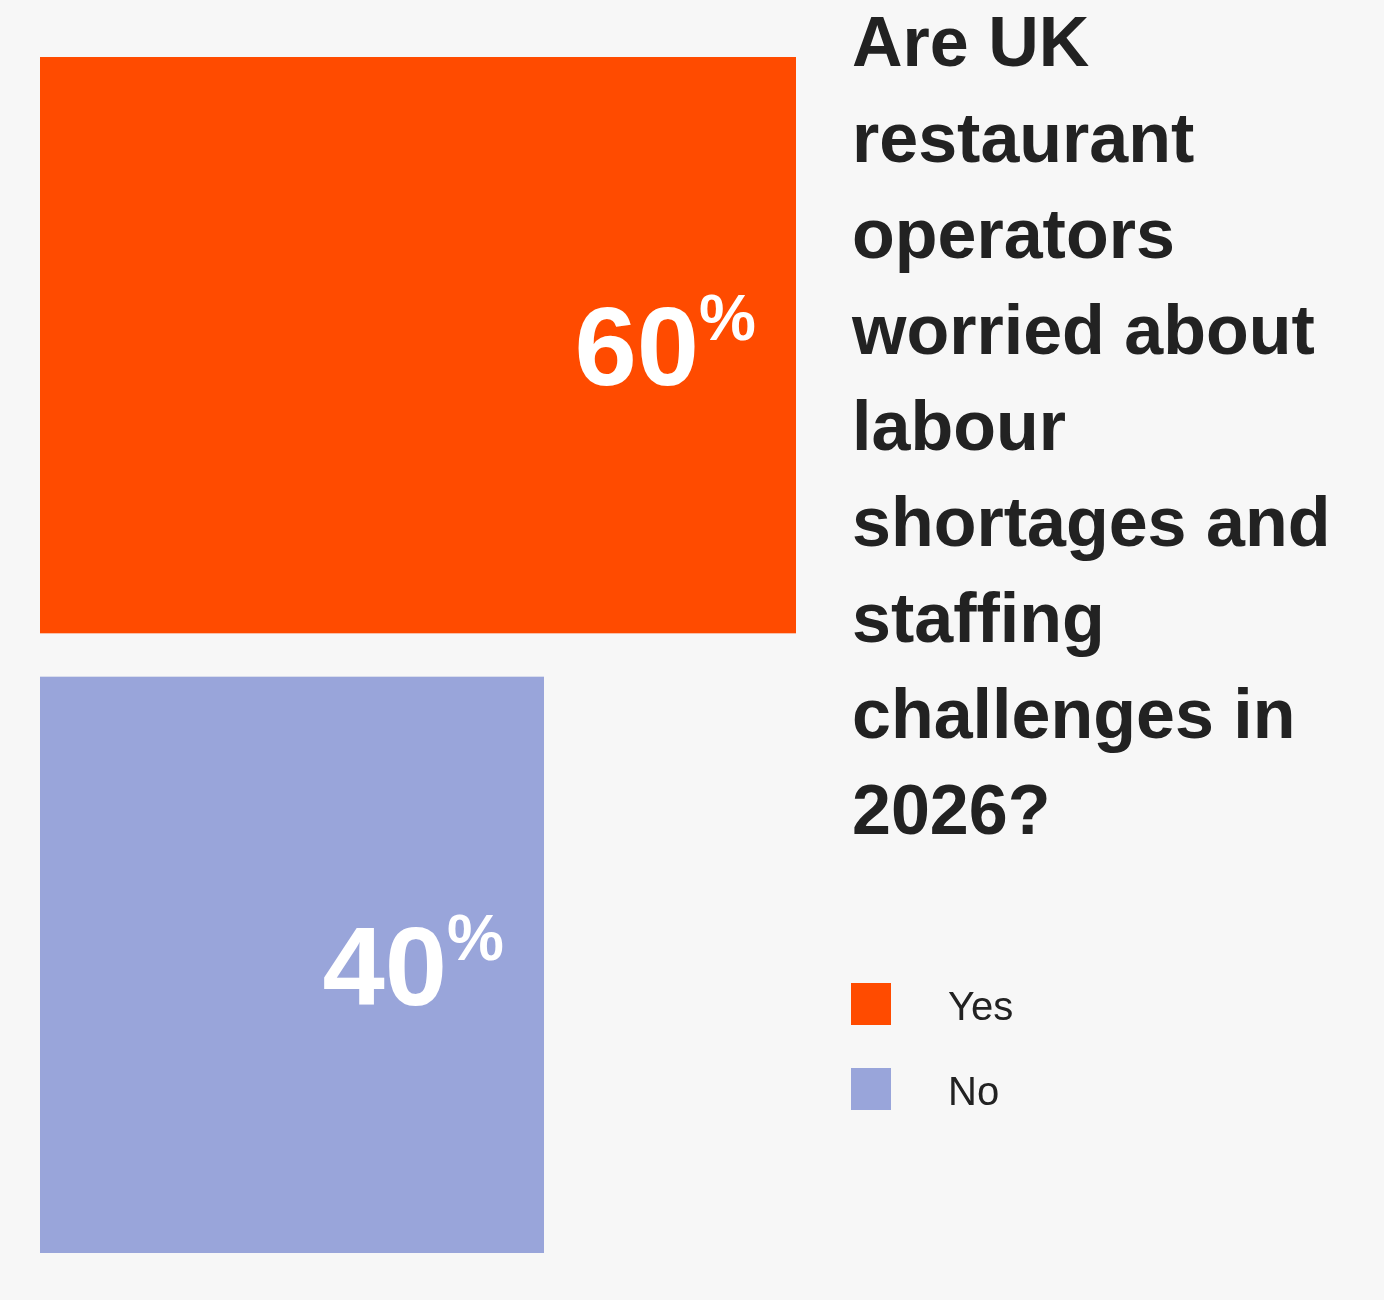 This screenshot has height=1300, width=1384. Describe the element at coordinates (974, 1091) in the screenshot. I see `legend-label: No` at that location.